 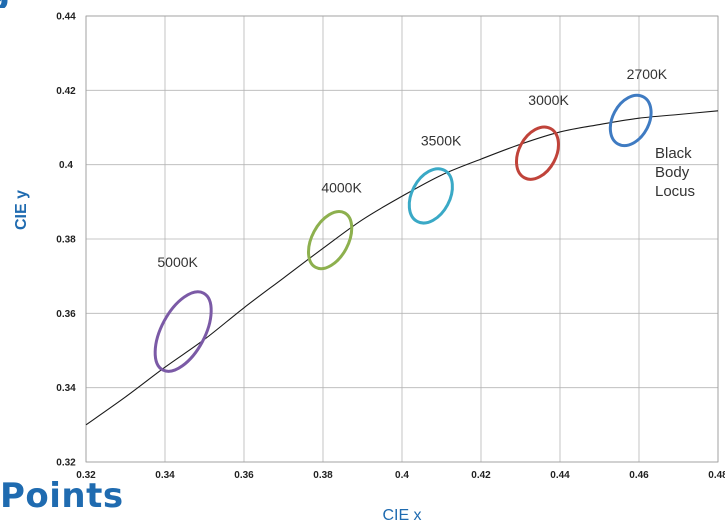 I want to click on x-tick-label: 0.42, so click(x=481, y=475).